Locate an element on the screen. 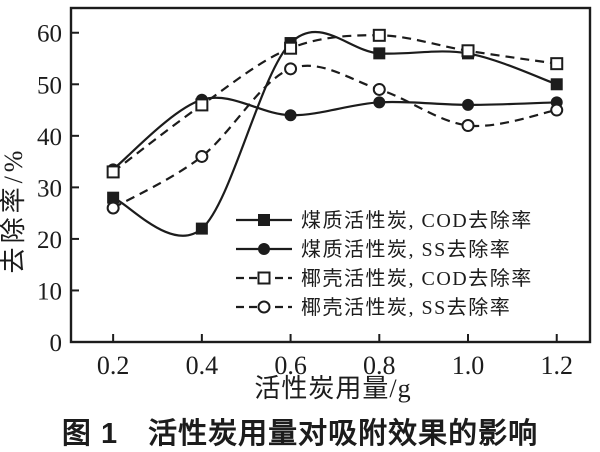 The image size is (600, 452). x-axis-title: 活性炭用量/g is located at coordinates (332, 388).